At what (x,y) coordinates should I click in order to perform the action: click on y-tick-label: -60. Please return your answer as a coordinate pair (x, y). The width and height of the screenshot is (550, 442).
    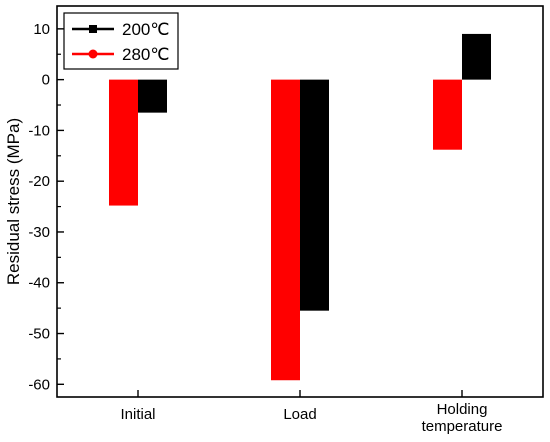
    Looking at the image, I should click on (39, 384).